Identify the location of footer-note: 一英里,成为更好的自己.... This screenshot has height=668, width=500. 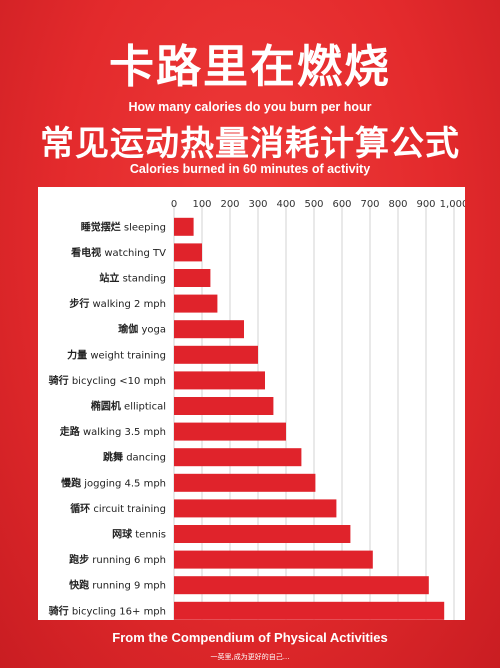
(250, 657).